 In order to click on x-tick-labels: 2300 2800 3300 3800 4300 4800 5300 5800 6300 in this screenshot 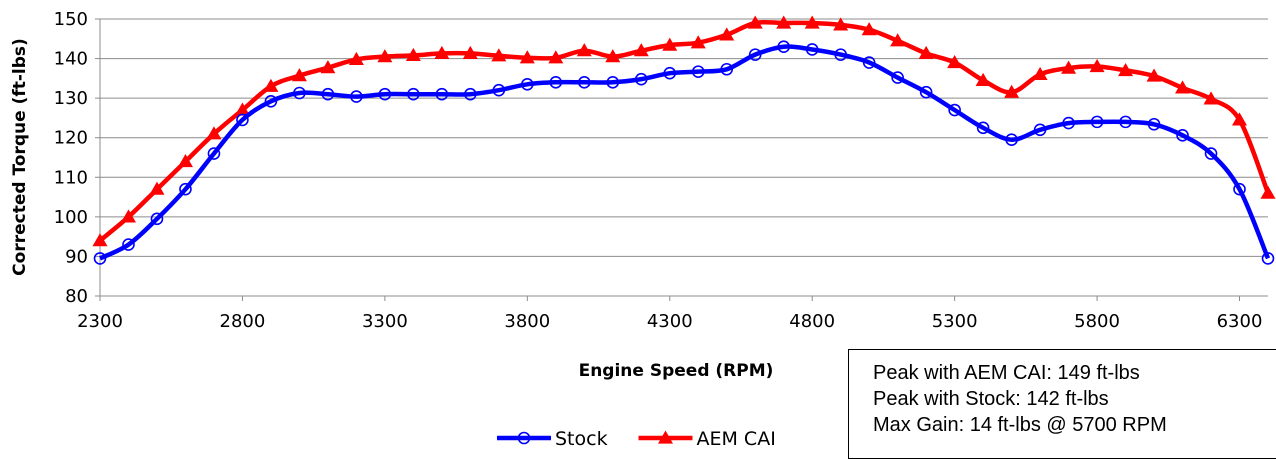, I will do `click(669, 314)`.